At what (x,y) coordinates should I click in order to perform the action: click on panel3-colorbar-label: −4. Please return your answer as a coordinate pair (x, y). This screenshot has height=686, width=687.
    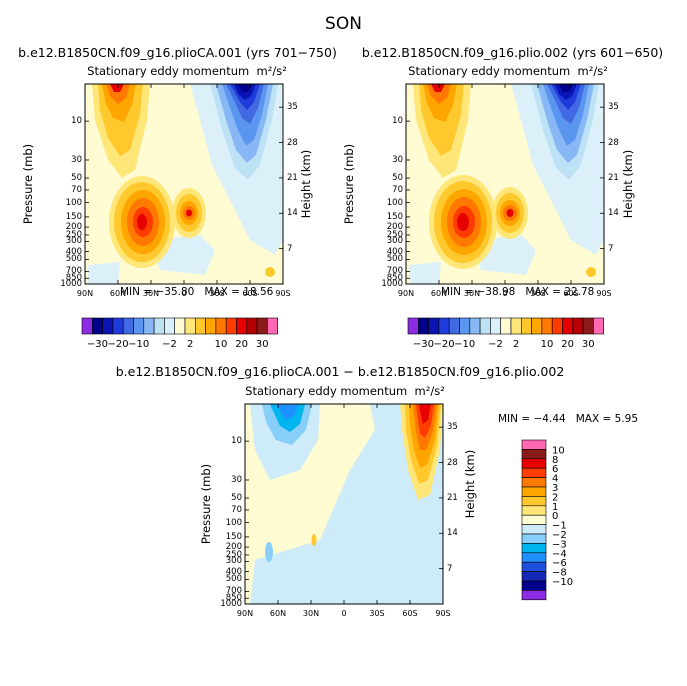
    Looking at the image, I should click on (559, 554).